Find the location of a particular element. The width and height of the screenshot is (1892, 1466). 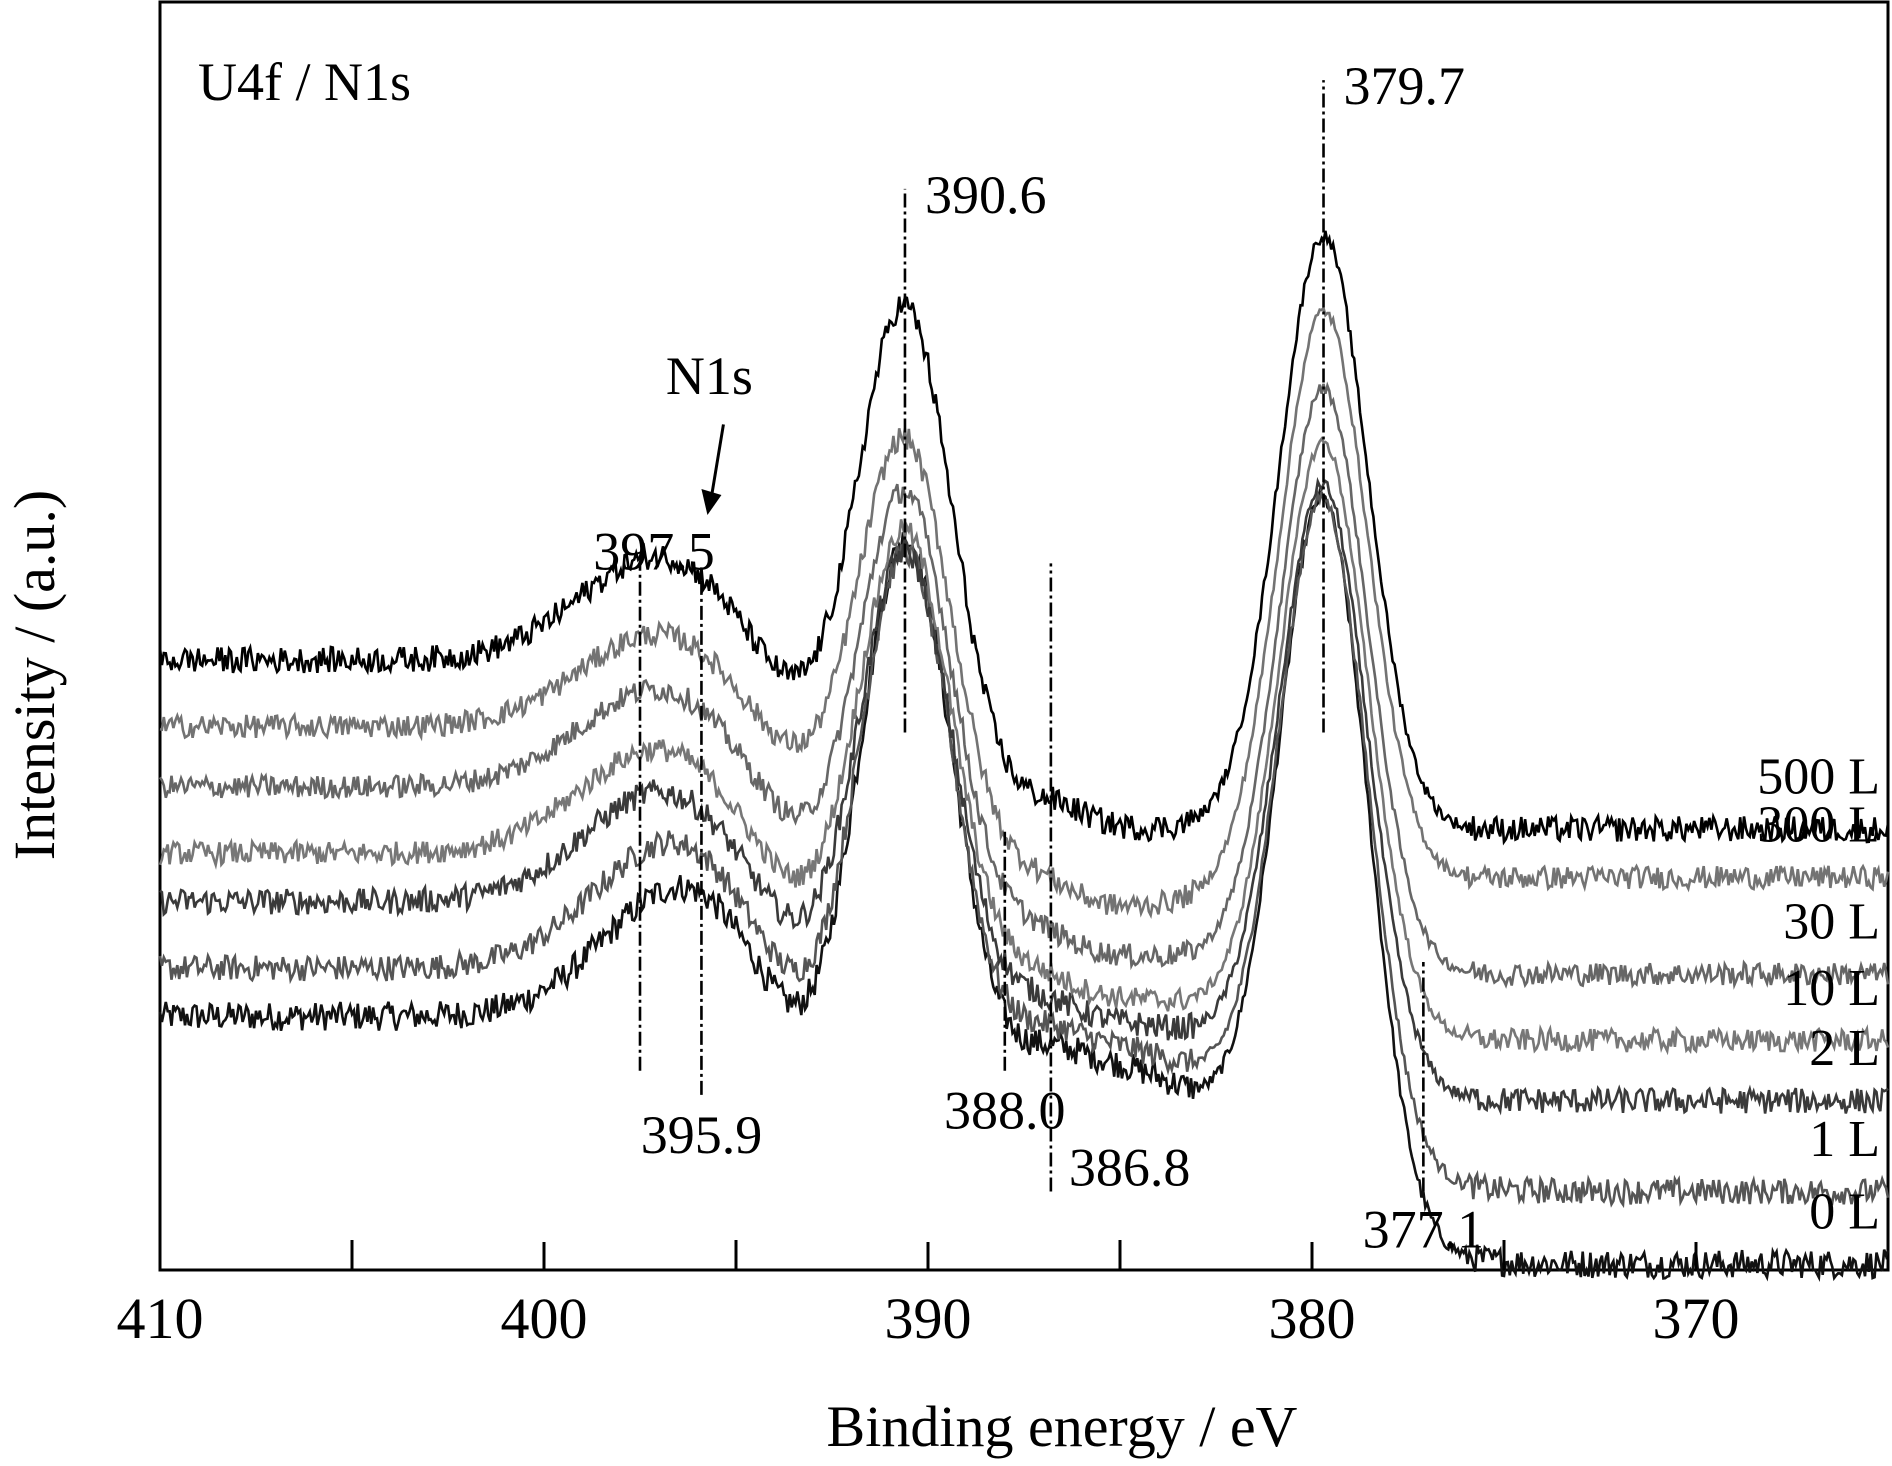

peak-marker-label: 395.9 is located at coordinates (702, 1135).